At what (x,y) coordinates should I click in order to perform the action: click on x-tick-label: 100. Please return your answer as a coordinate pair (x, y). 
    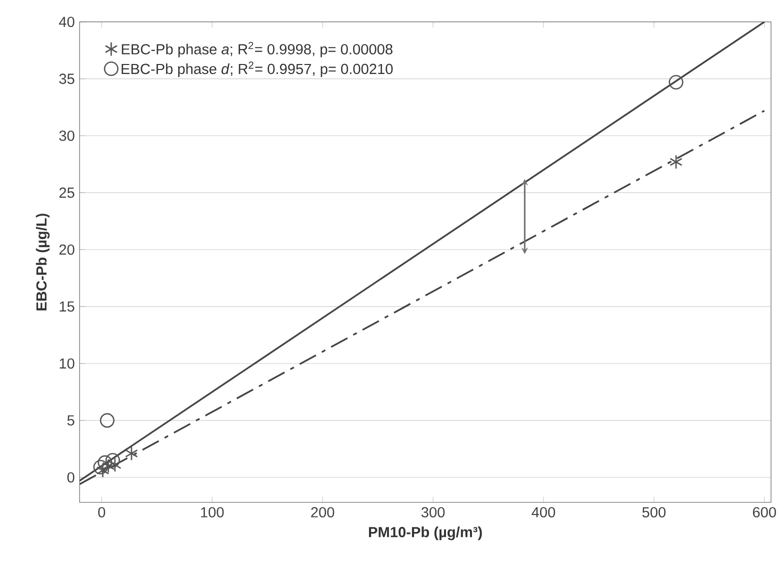
    Looking at the image, I should click on (212, 512).